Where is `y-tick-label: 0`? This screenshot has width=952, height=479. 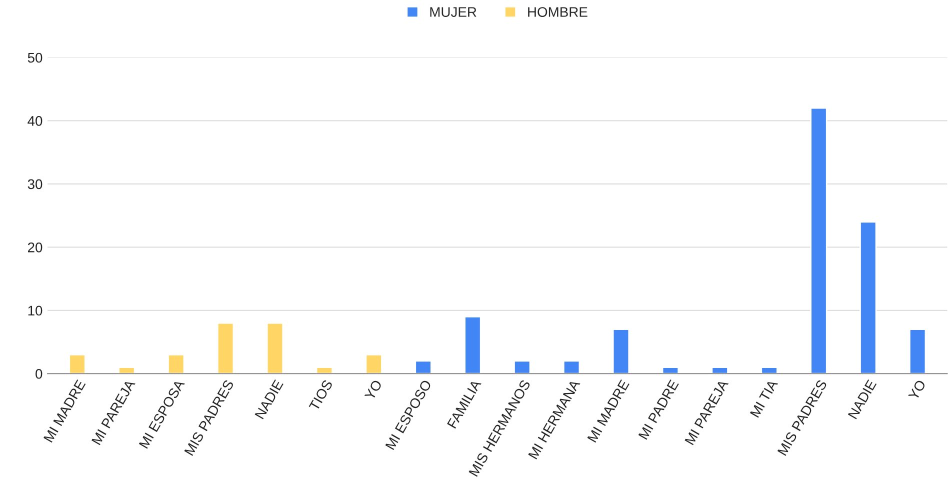
y-tick-label: 0 is located at coordinates (39, 373).